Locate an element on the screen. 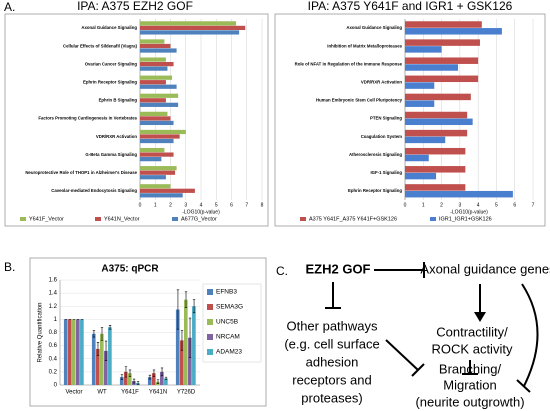  node-label: (e.g. cell surface is located at coordinates (331, 343).